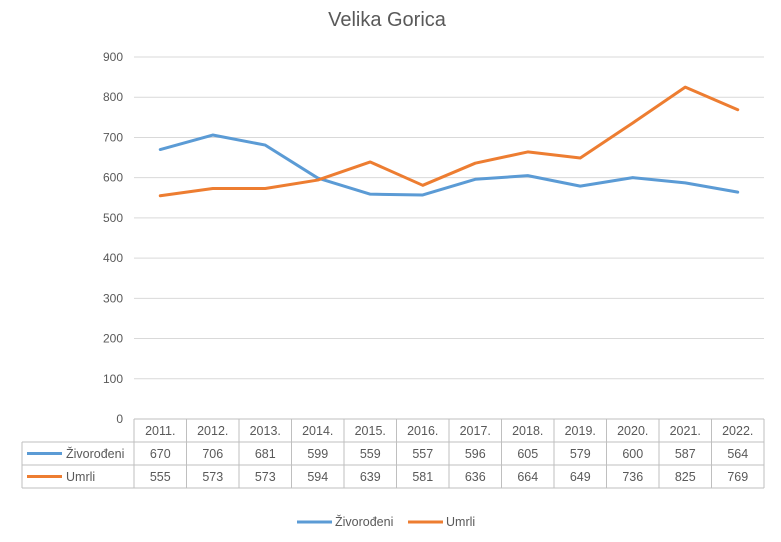 This screenshot has width=781, height=542. Describe the element at coordinates (737, 431) in the screenshot. I see `x-tick-label: 2022.` at that location.